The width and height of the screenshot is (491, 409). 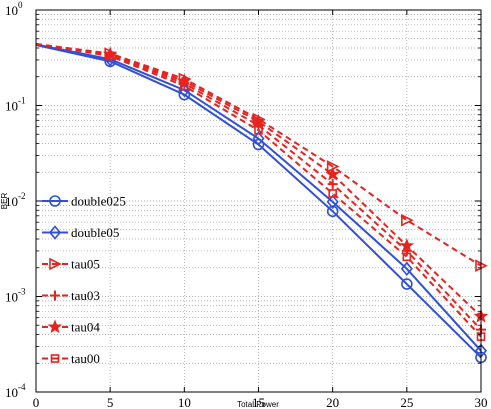 What do you see at coordinates (95, 232) in the screenshot?
I see `legend-label: double05` at bounding box center [95, 232].